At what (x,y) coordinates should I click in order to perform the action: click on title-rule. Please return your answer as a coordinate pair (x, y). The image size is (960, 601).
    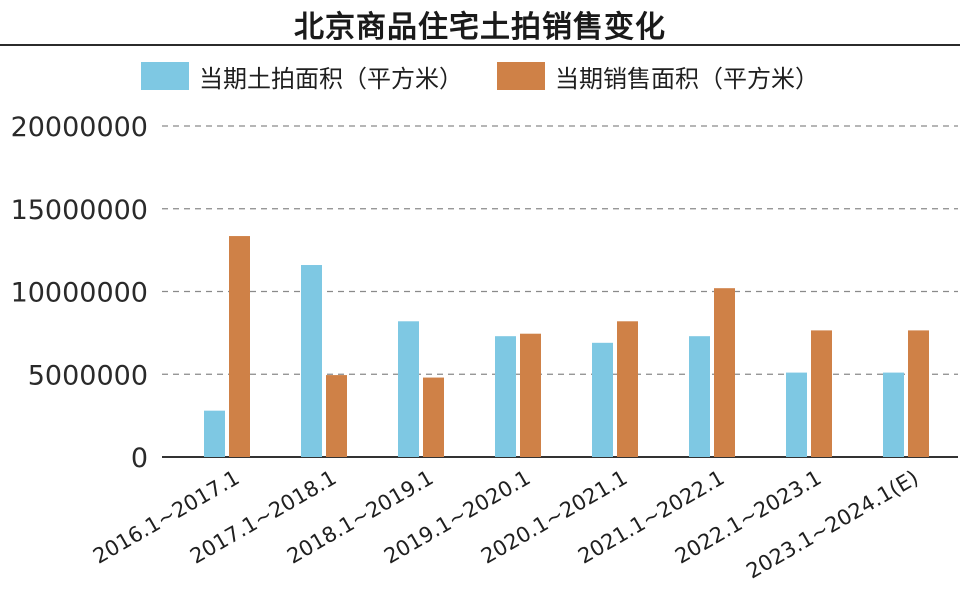
    Looking at the image, I should click on (480, 45).